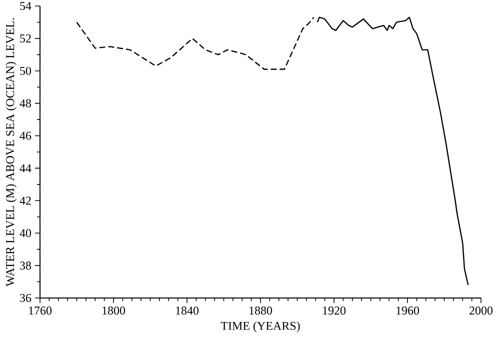 The image size is (500, 350). Describe the element at coordinates (26, 168) in the screenshot. I see `y-tick-label: 44` at that location.